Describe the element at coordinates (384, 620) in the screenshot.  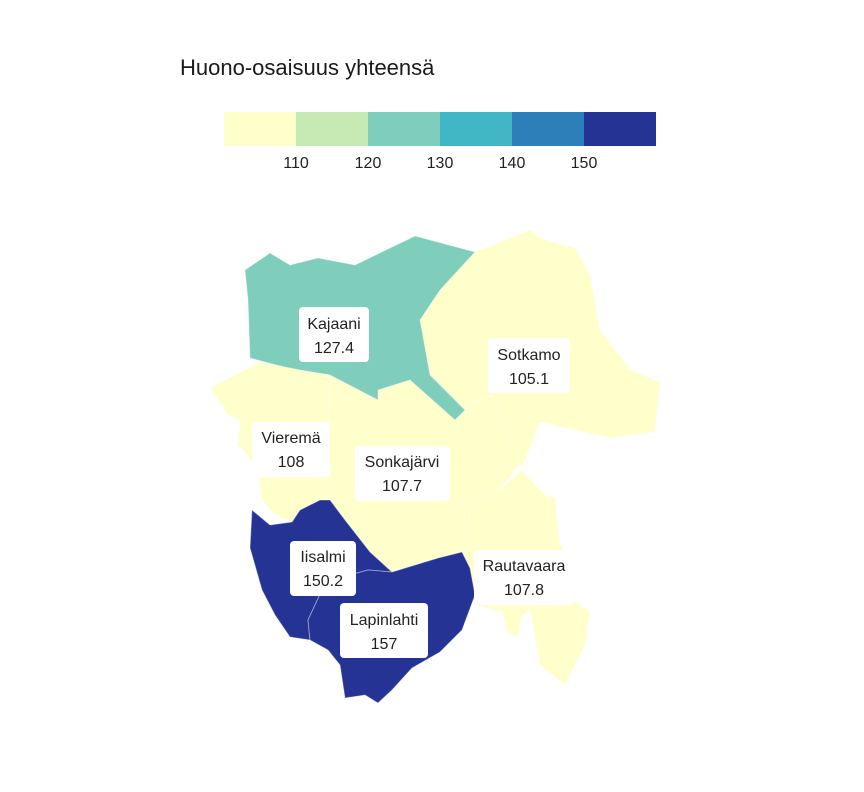
I see `region-name: Lapinlahti` at that location.